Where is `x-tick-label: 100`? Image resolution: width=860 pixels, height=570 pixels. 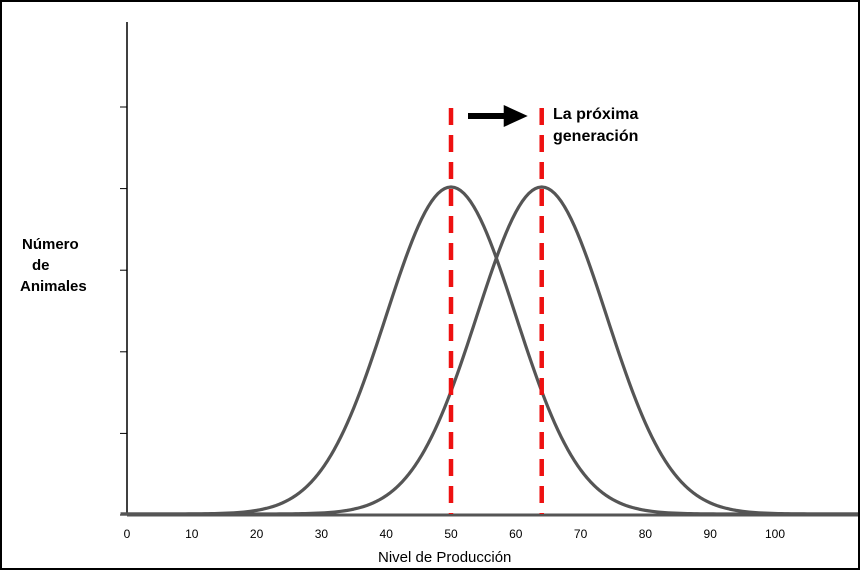
x-tick-label: 100 is located at coordinates (775, 534).